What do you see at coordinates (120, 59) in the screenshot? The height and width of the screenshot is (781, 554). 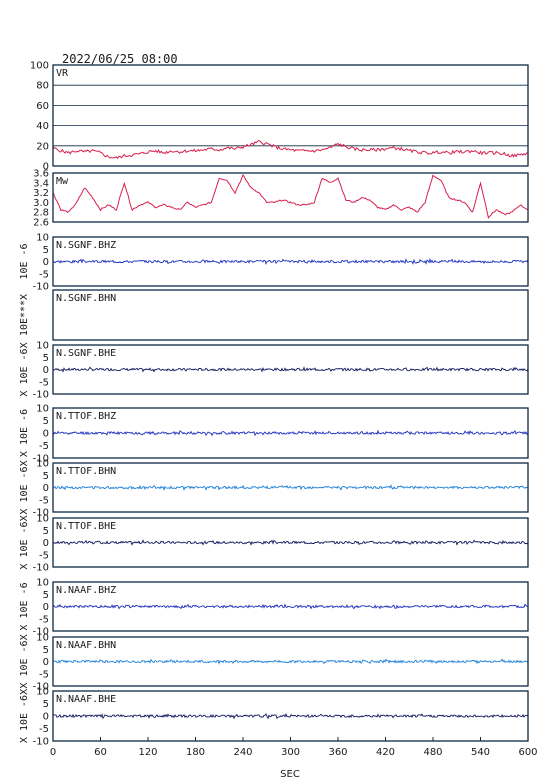 I see `chart-title: 2022/06/25 08:00` at bounding box center [120, 59].